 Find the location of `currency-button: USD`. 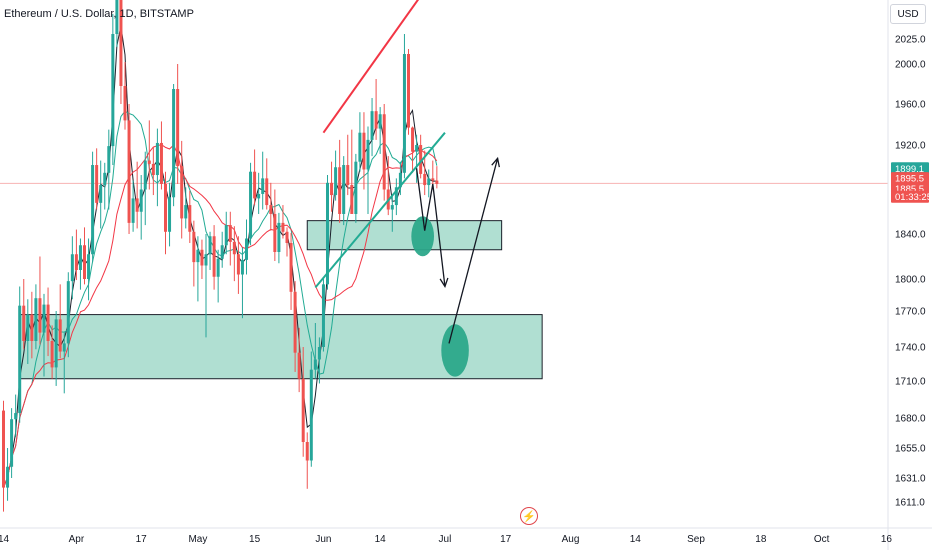

currency-button: USD is located at coordinates (908, 14).